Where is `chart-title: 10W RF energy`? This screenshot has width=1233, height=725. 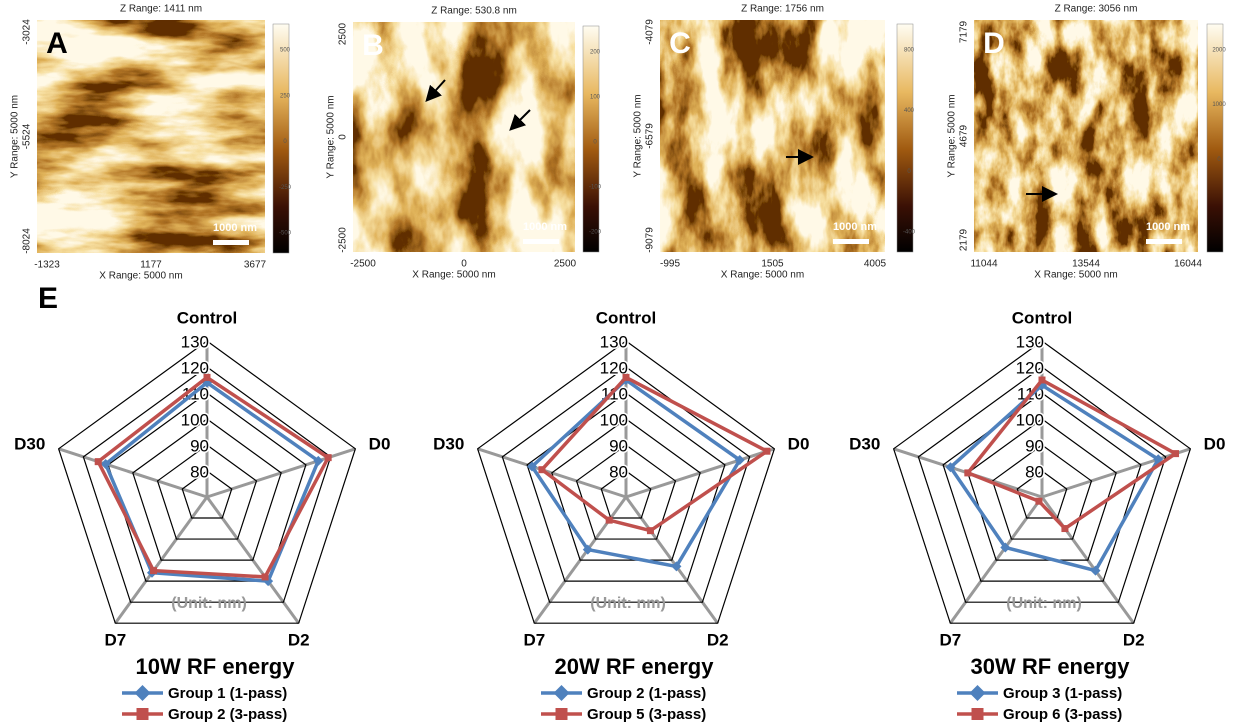 chart-title: 10W RF energy is located at coordinates (216, 666).